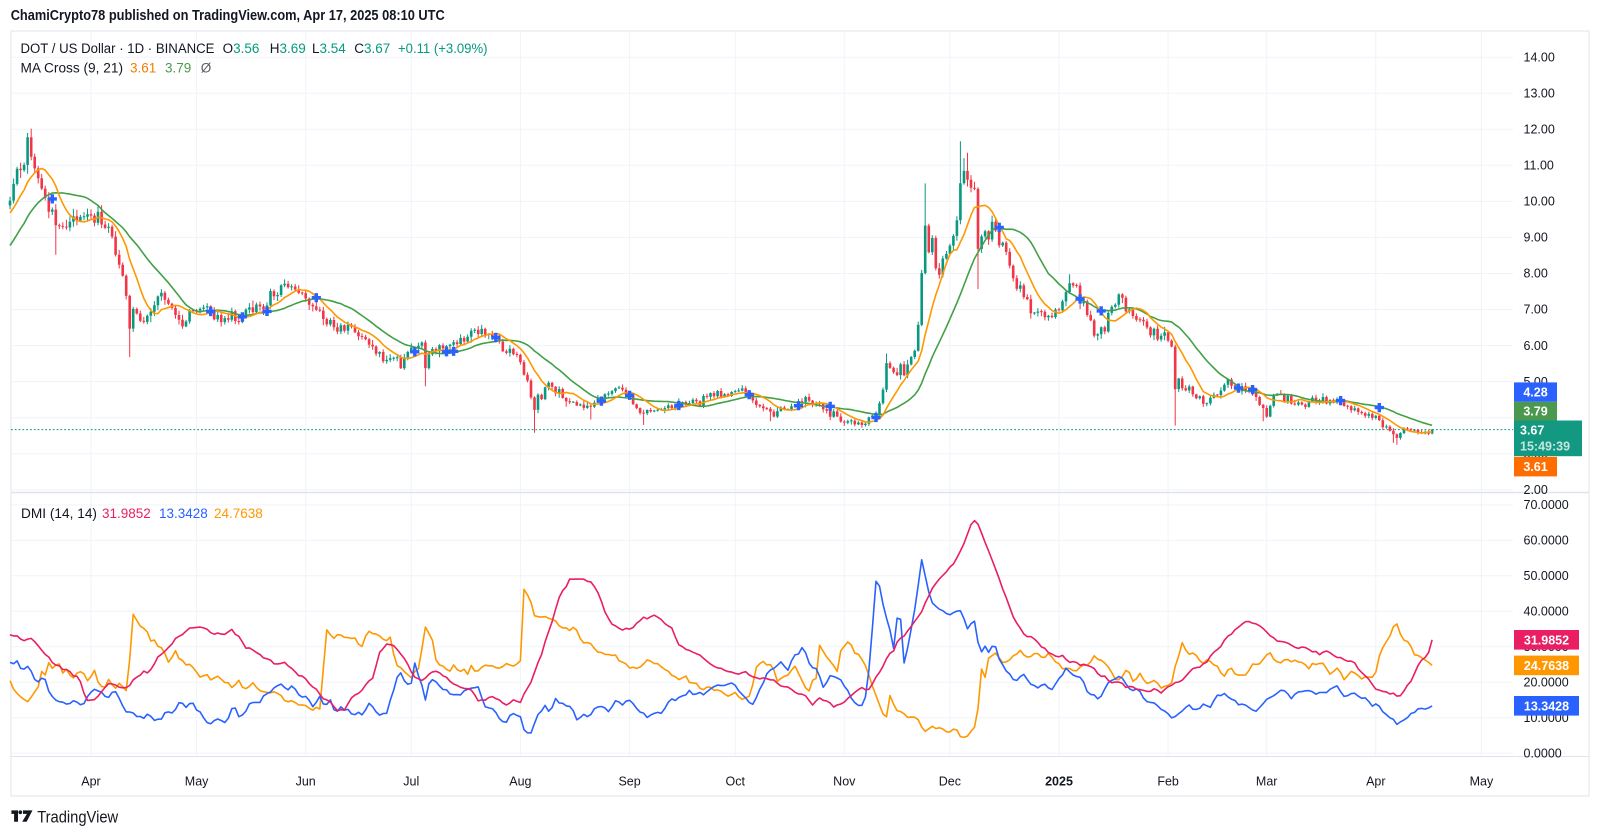 Image resolution: width=1600 pixels, height=837 pixels. Describe the element at coordinates (1539, 130) in the screenshot. I see `svg-text: 12.00` at that location.